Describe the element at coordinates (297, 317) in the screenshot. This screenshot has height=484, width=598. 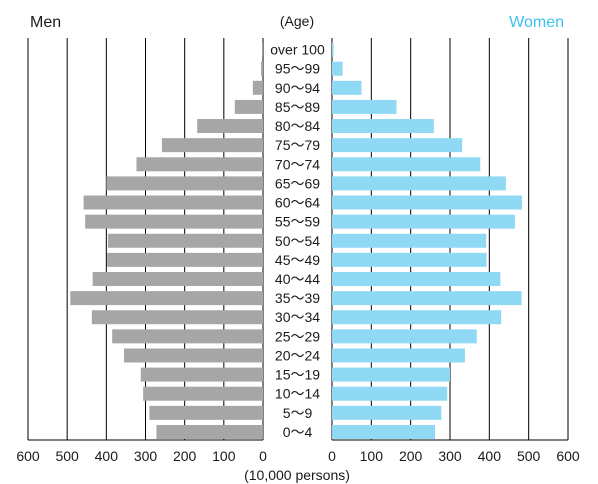
I see `age-group-label: 30～34` at that location.